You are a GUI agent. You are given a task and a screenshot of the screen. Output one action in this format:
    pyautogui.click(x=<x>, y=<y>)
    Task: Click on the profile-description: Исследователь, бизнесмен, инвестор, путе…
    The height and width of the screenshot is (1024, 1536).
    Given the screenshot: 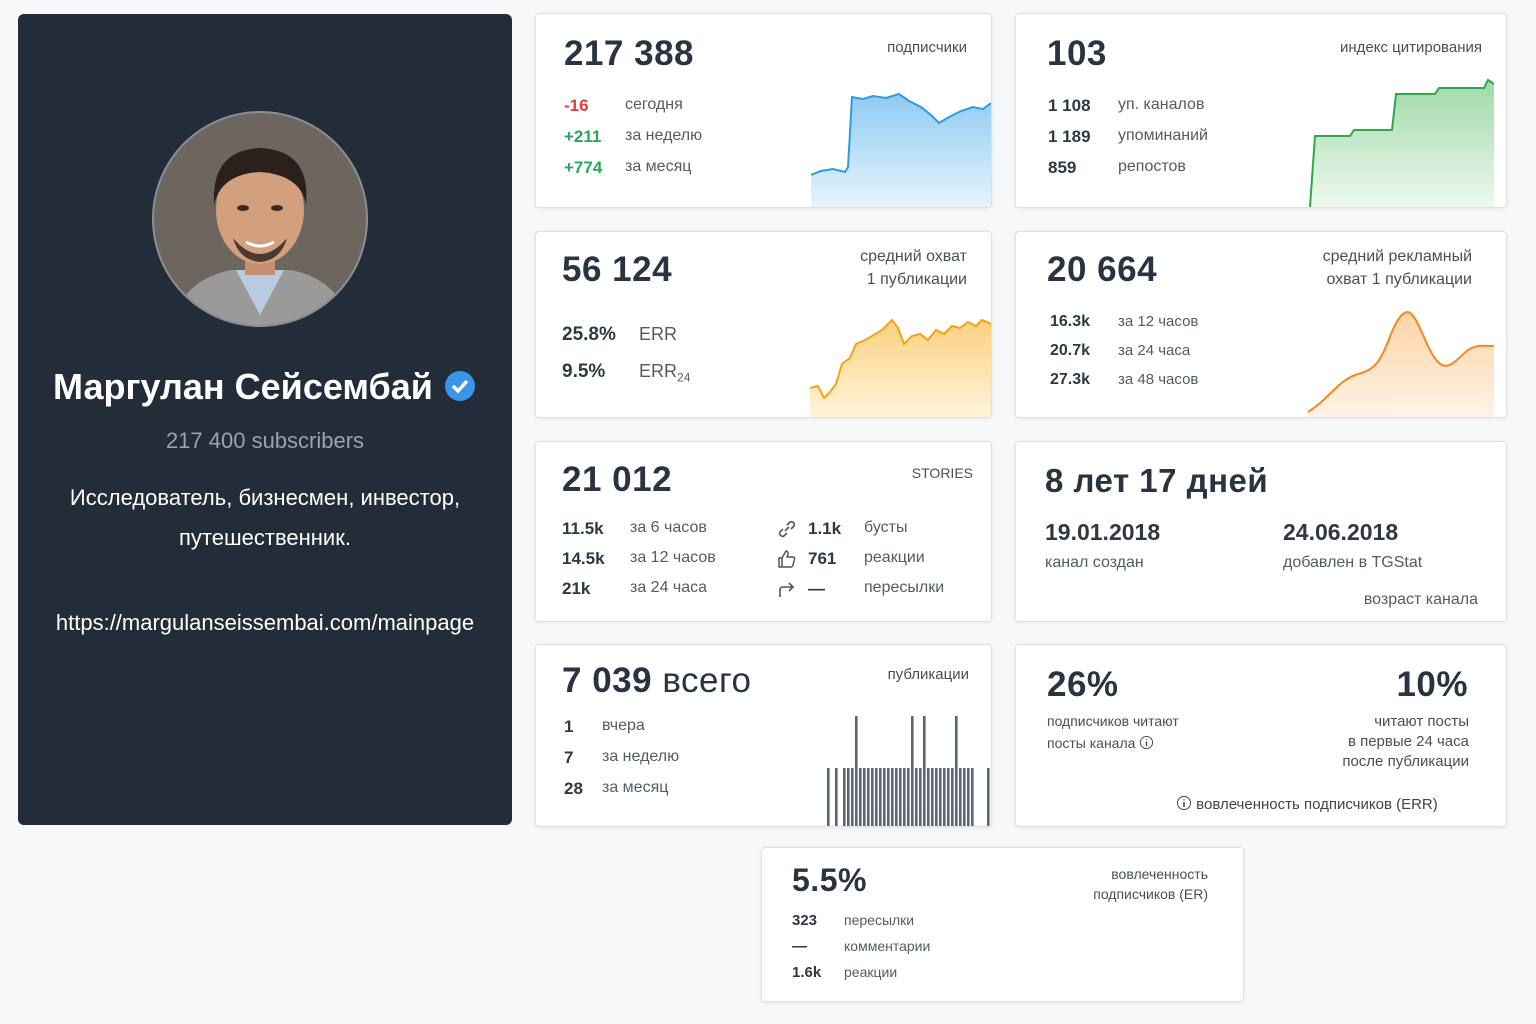 What is the action you would take?
    pyautogui.click(x=265, y=517)
    